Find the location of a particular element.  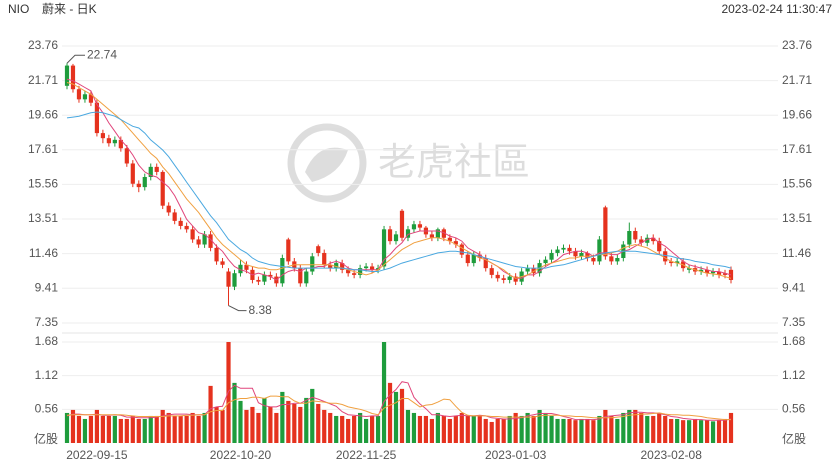

x-tick-label: 2022-11-25 is located at coordinates (366, 455).